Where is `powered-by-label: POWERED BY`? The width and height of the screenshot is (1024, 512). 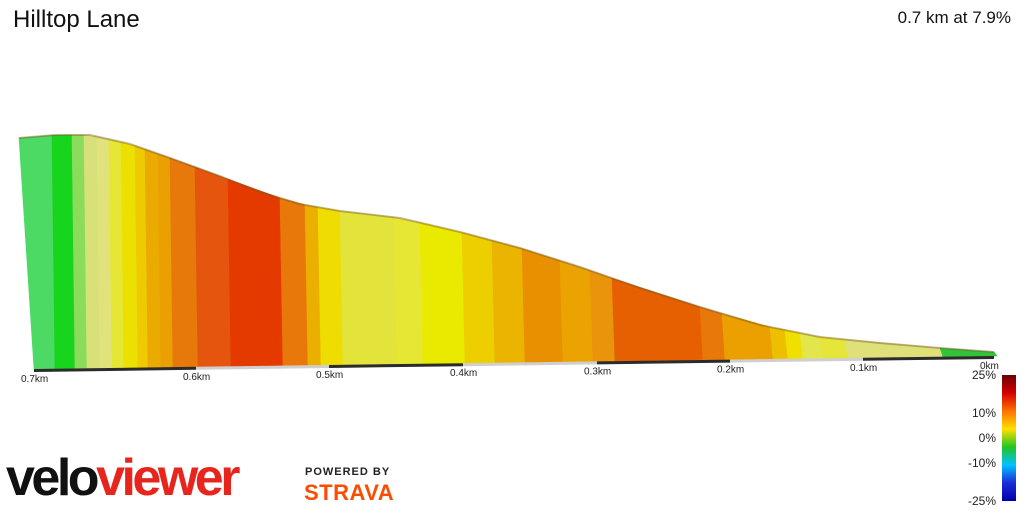
powered-by-label: POWERED BY is located at coordinates (348, 472).